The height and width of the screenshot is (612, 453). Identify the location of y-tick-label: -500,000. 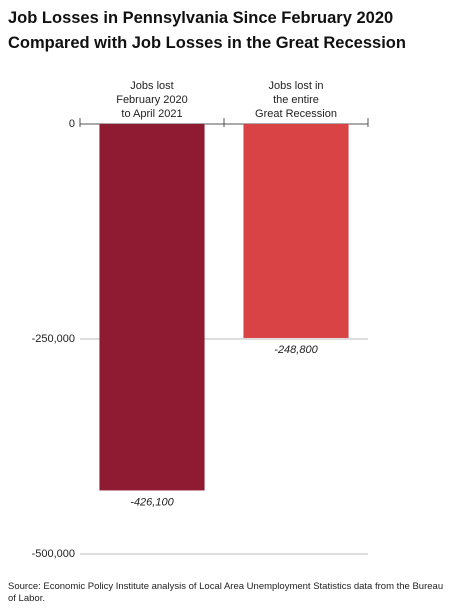
(53, 554).